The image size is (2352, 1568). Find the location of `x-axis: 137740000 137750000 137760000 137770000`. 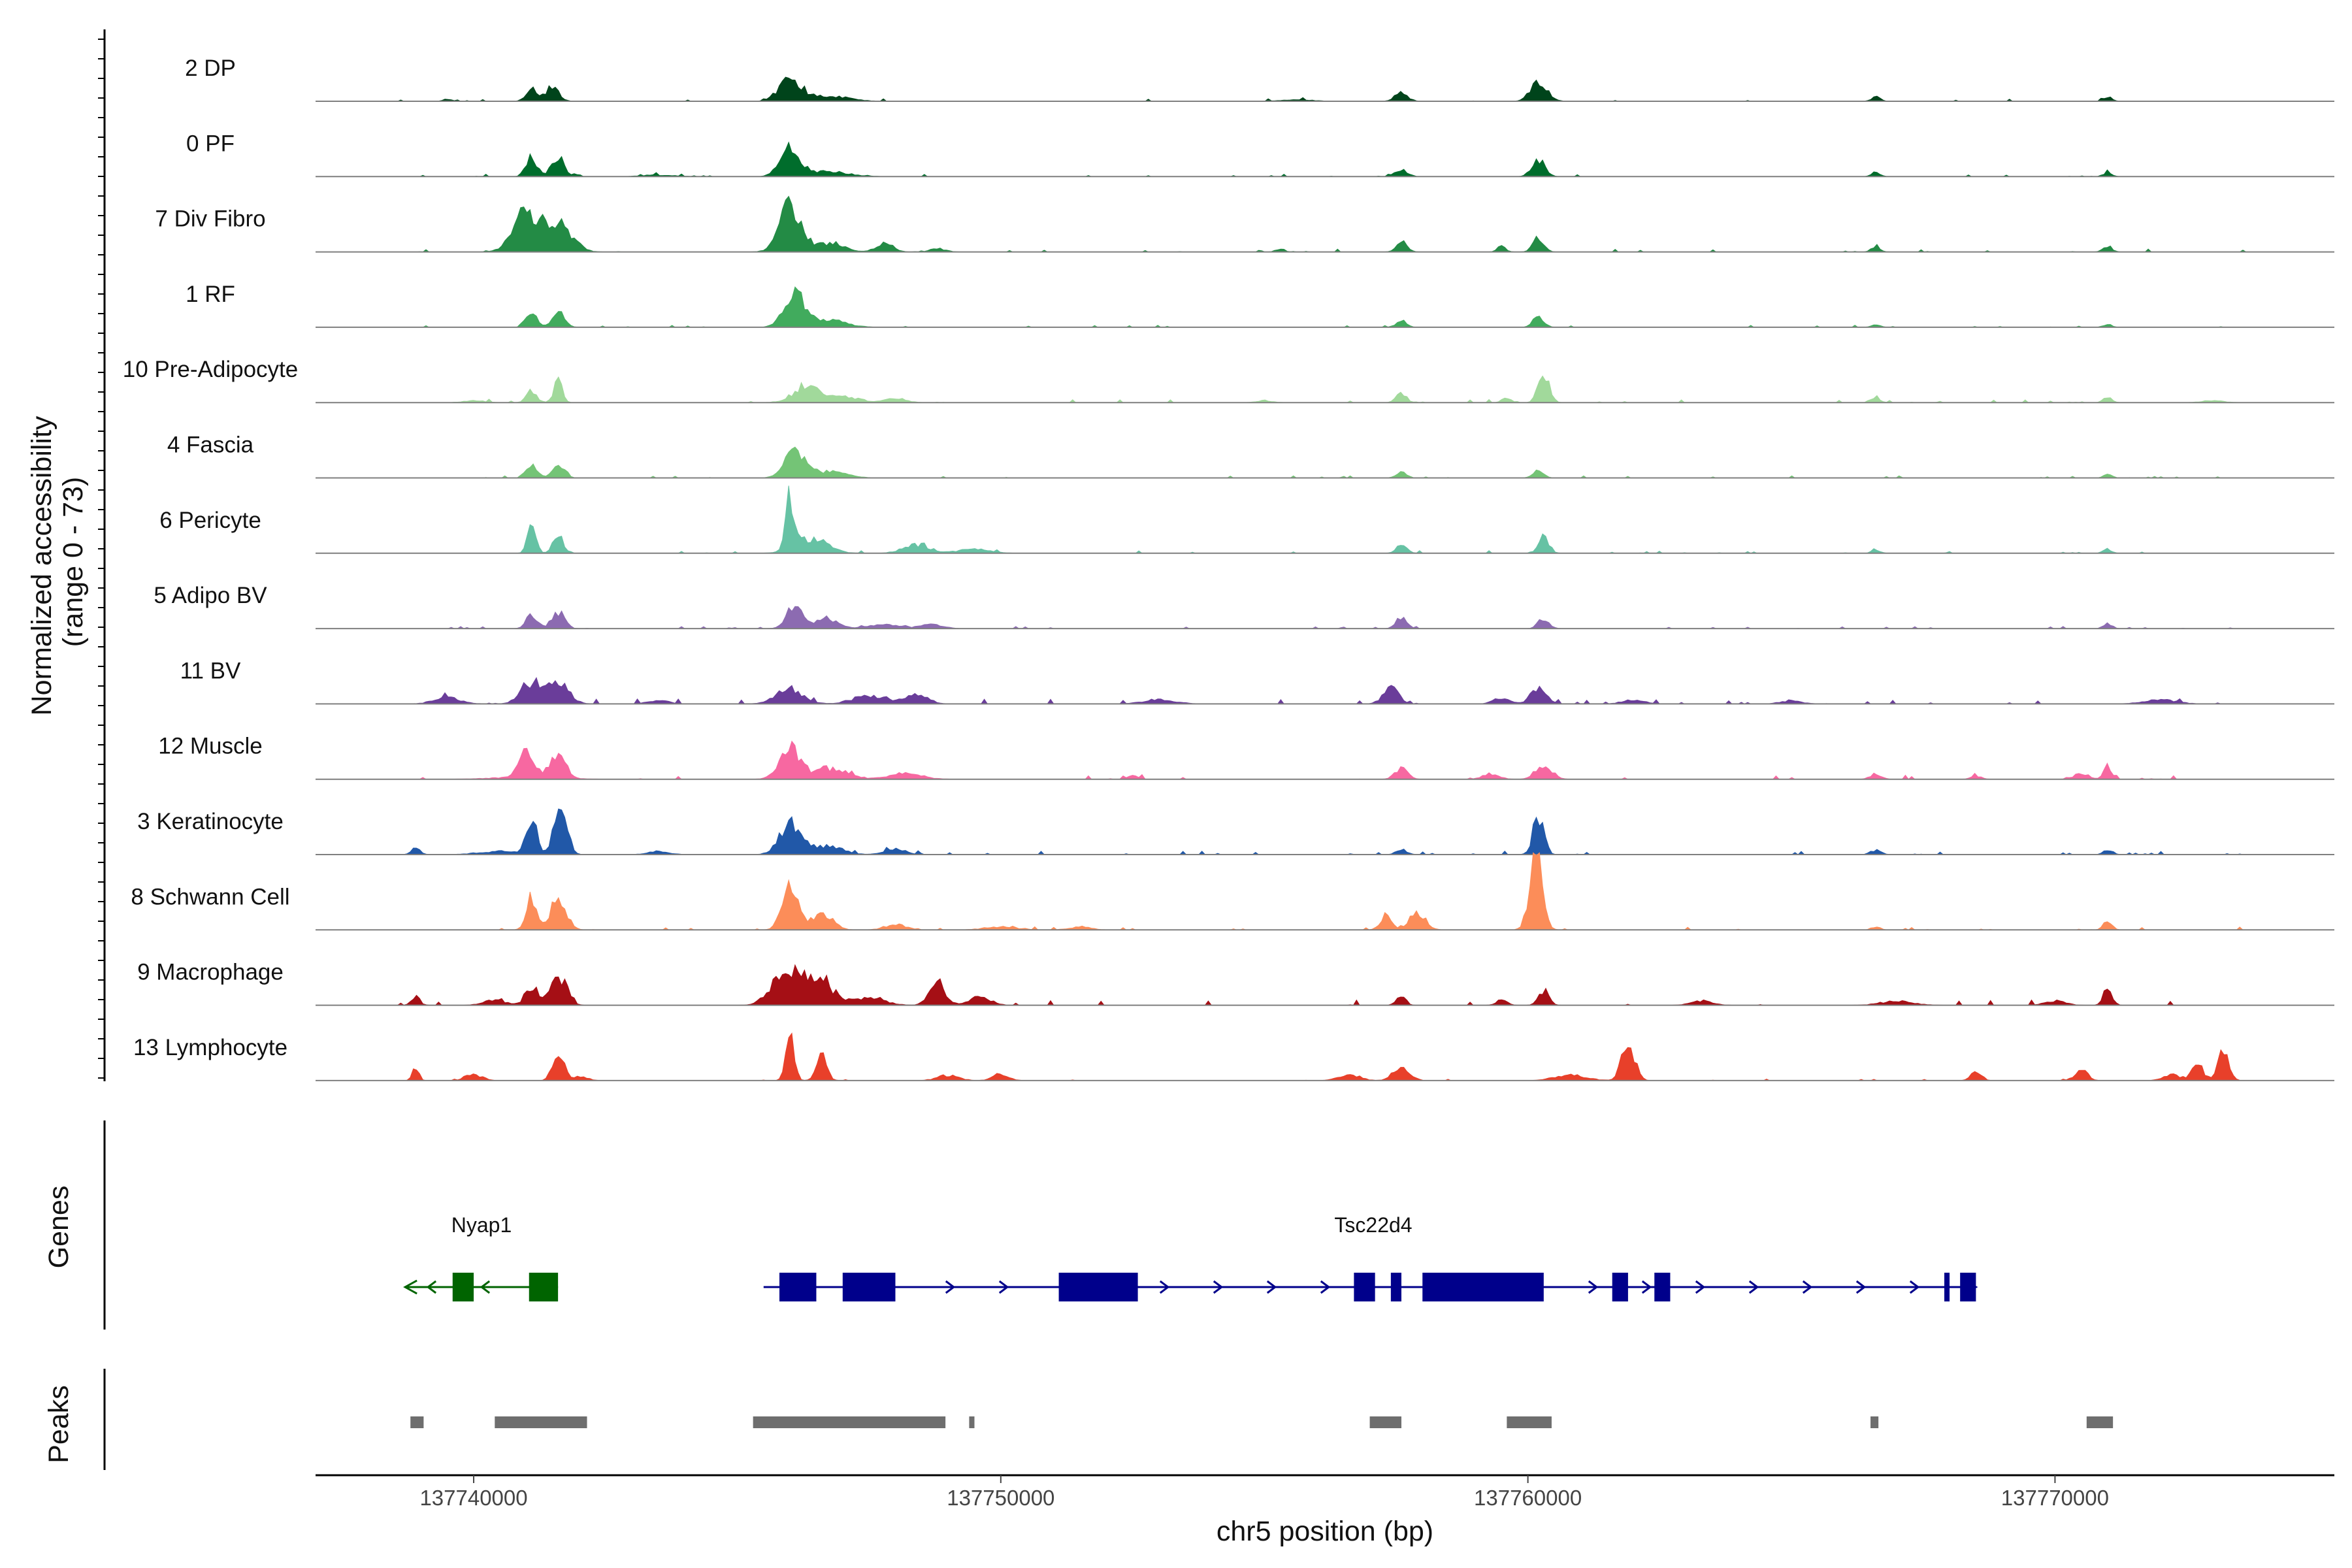

x-axis: 137740000 137750000 137760000 137770000 is located at coordinates (1325, 1492).